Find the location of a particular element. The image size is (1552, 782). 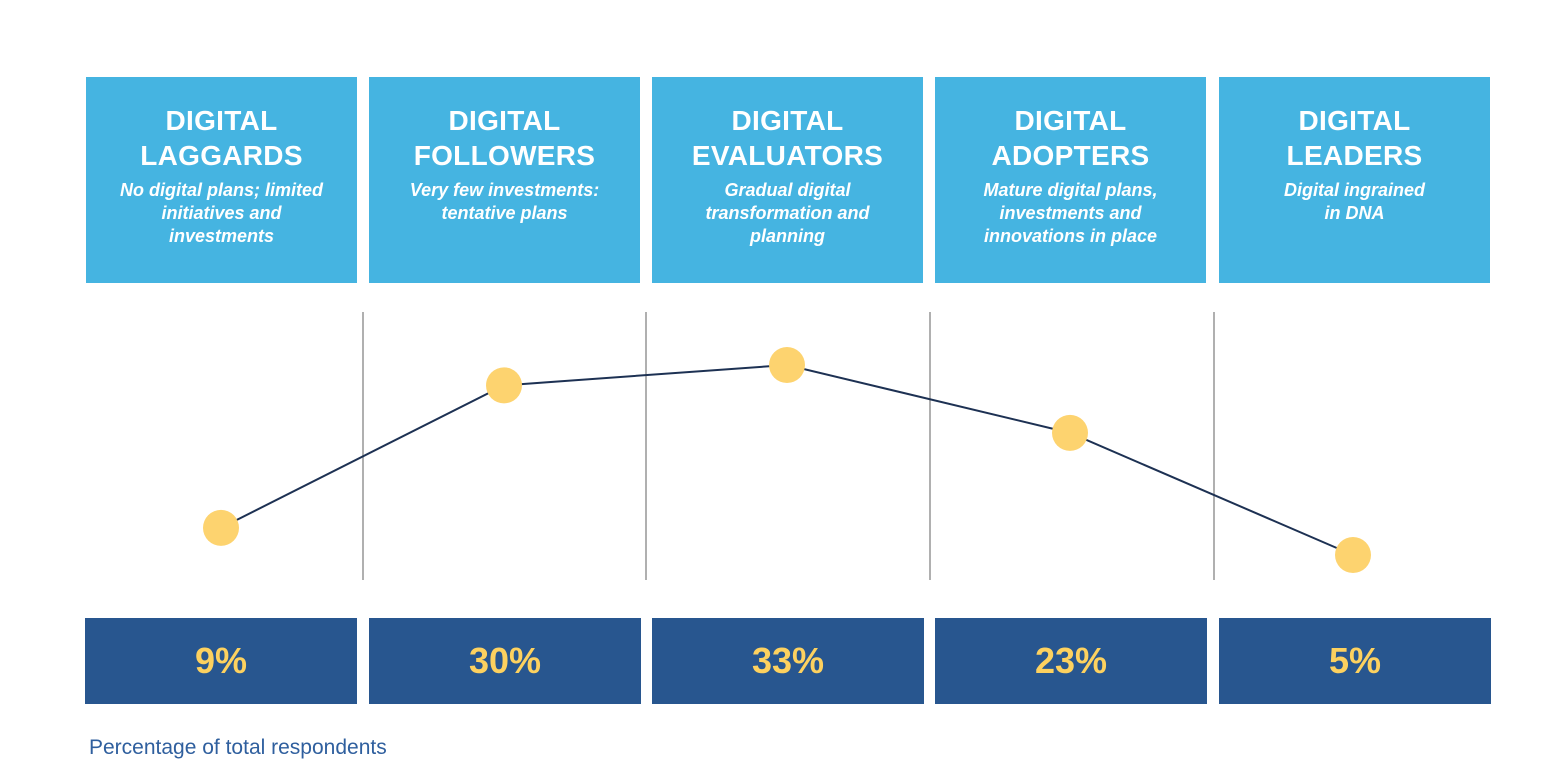

stage-title-line: LEADERS is located at coordinates (1354, 155).